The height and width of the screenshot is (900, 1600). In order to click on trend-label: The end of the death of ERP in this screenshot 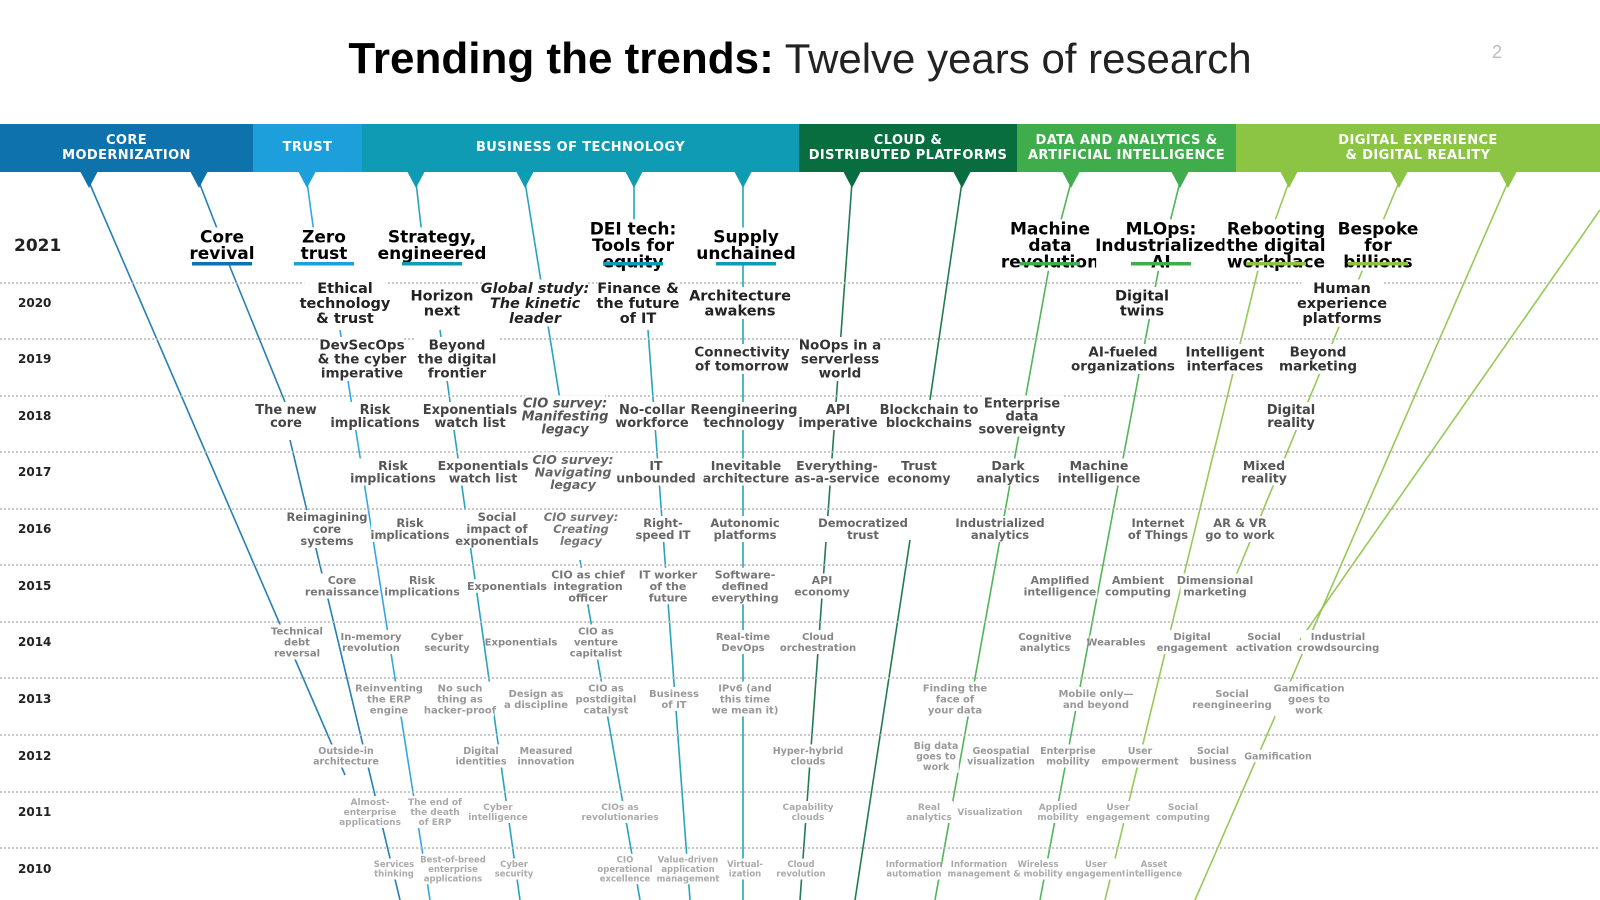, I will do `click(435, 813)`.